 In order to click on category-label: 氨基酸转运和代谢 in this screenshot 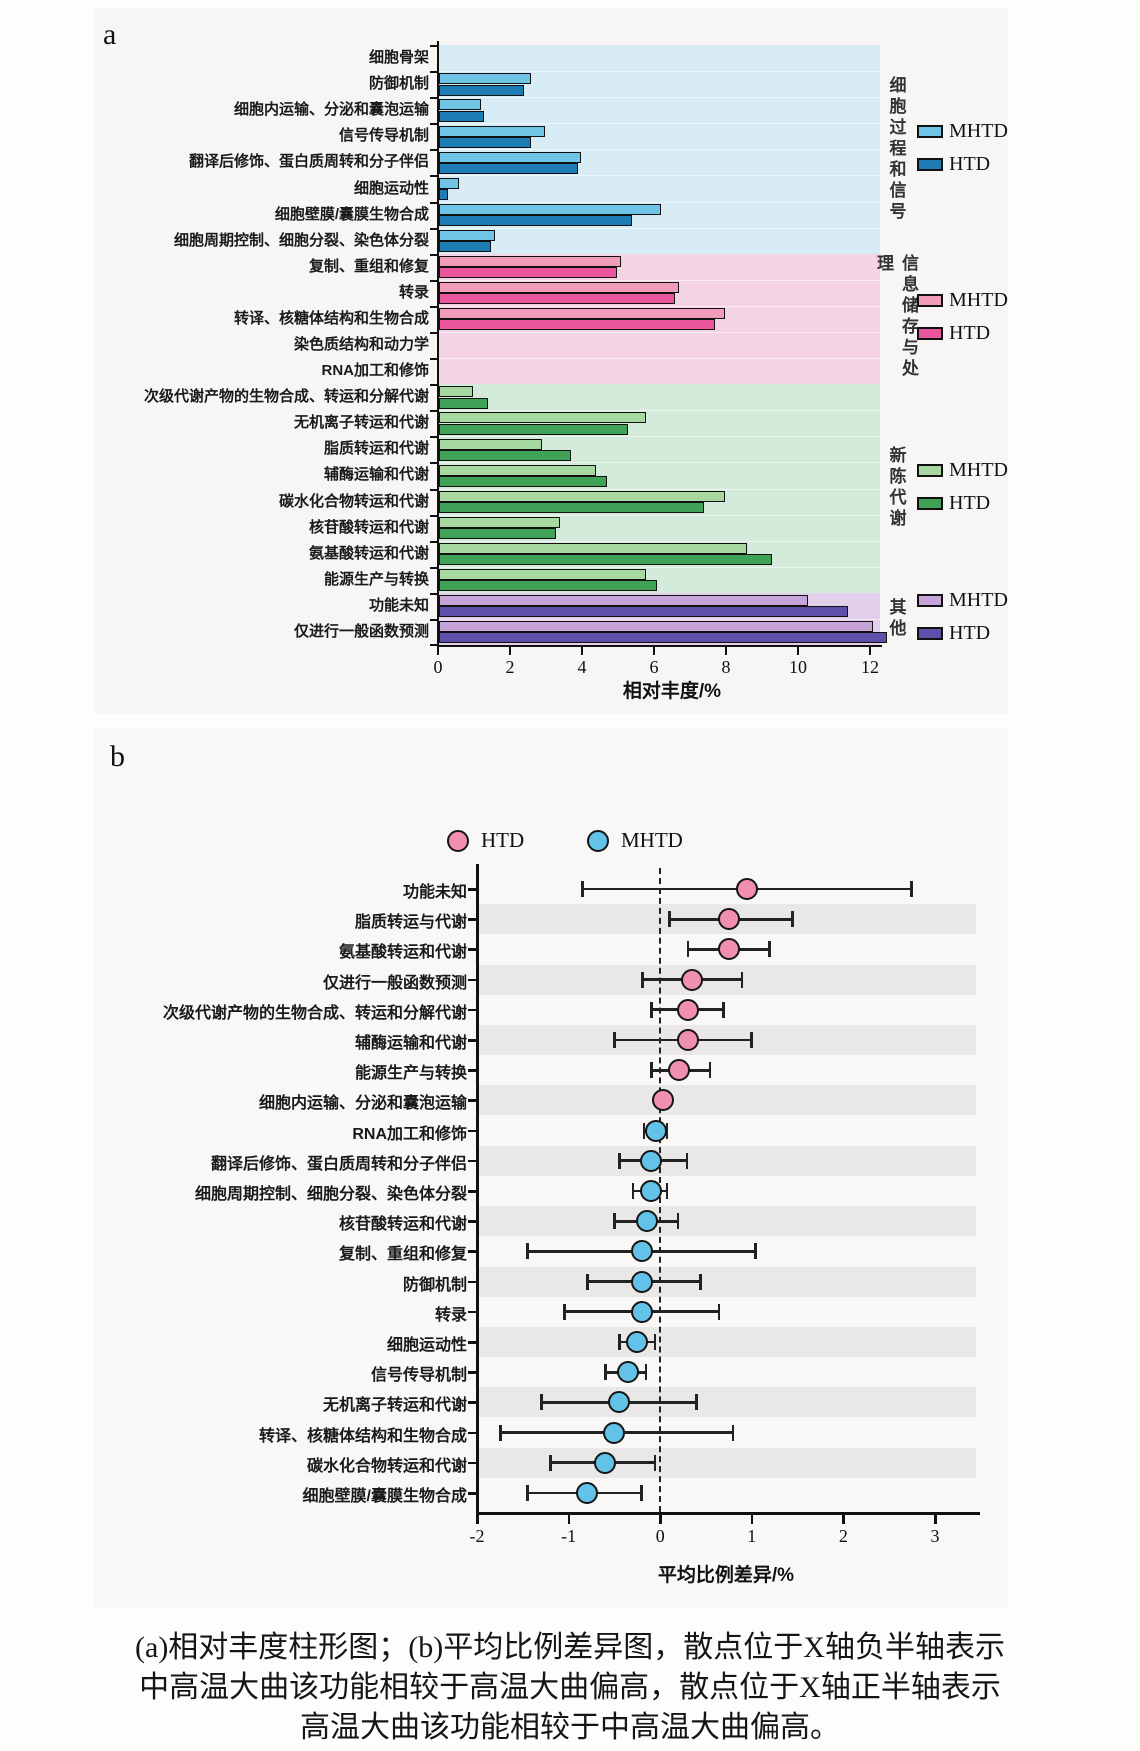, I will do `click(402, 953)`.